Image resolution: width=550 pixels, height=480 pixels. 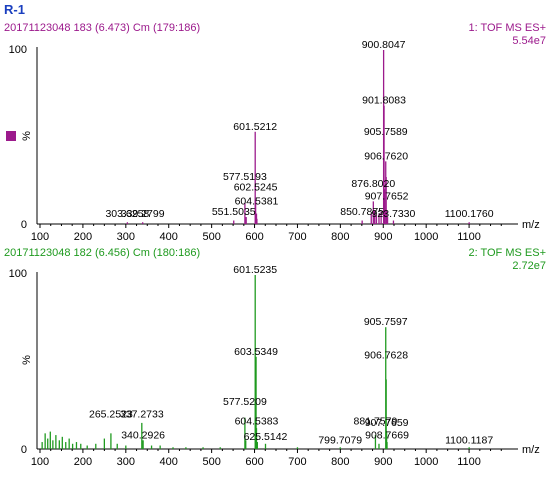 What do you see at coordinates (14, 9) in the screenshot?
I see `figure-label: R-1` at bounding box center [14, 9].